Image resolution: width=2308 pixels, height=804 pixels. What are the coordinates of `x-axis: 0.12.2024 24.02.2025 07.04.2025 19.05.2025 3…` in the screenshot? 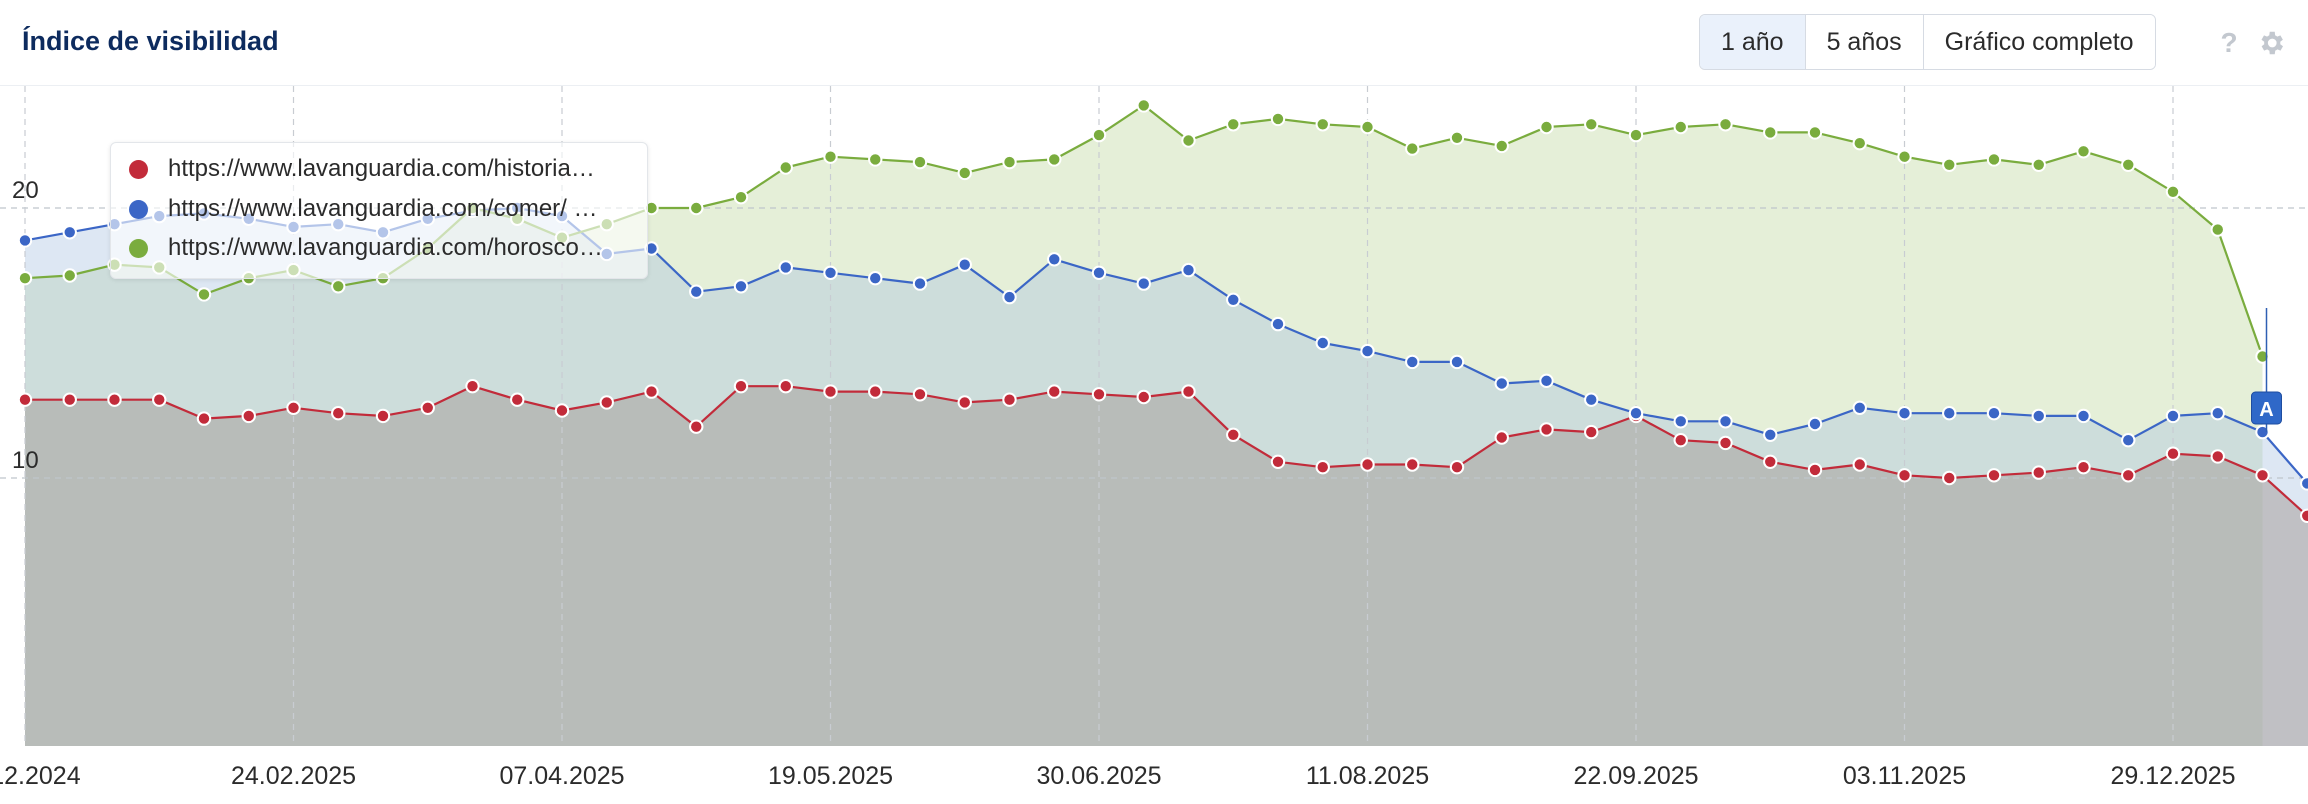 It's located at (1118, 776).